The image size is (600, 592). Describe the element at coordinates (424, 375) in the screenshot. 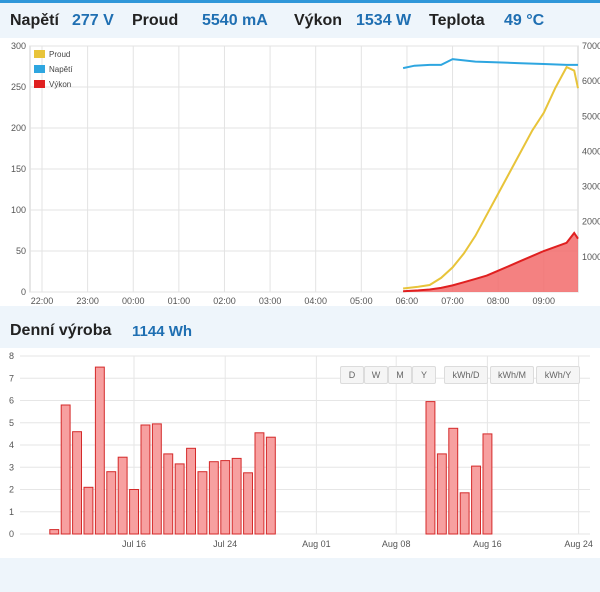

I see `button-year: Y` at that location.